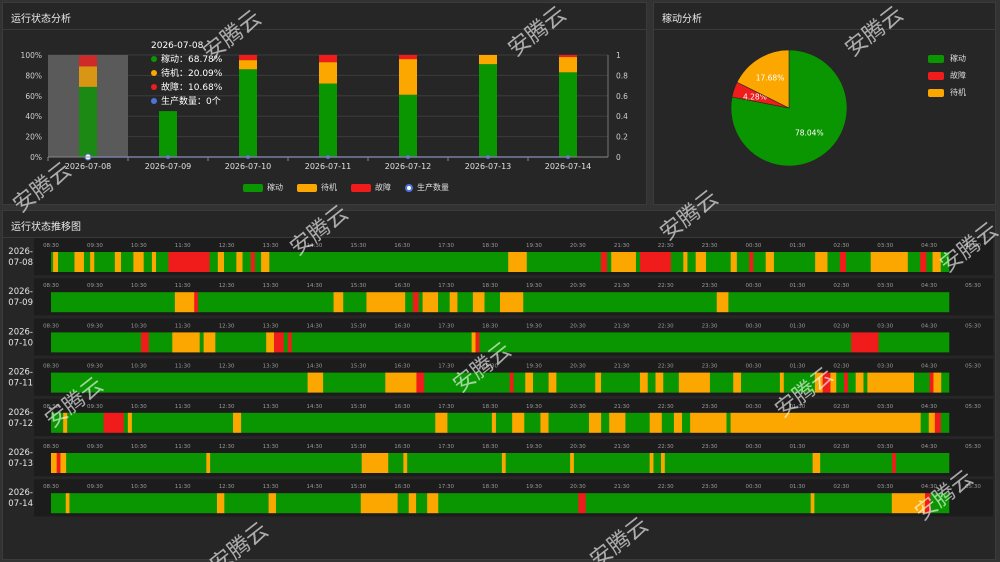 The height and width of the screenshot is (562, 1000). I want to click on time-tick-label: 11:30, so click(183, 246).